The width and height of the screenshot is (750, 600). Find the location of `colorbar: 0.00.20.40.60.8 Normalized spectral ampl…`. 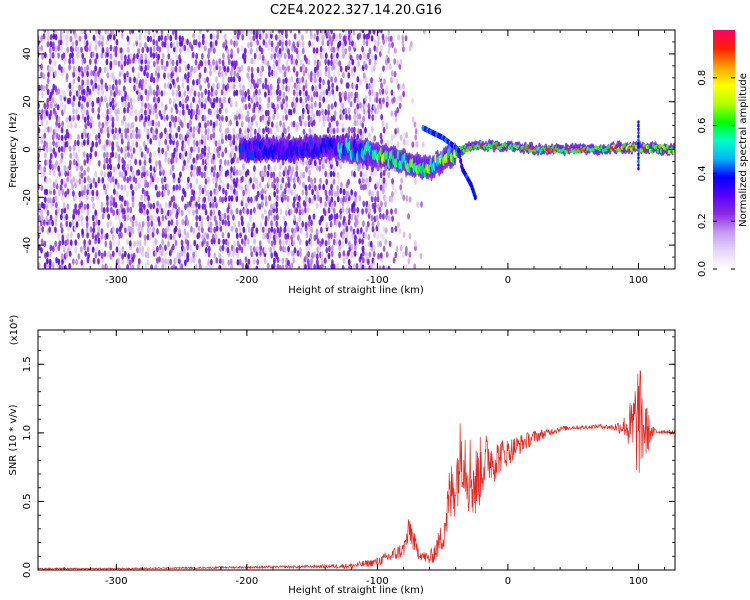

colorbar: 0.00.20.40.60.8 Normalized spectral ampl… is located at coordinates (723, 153).